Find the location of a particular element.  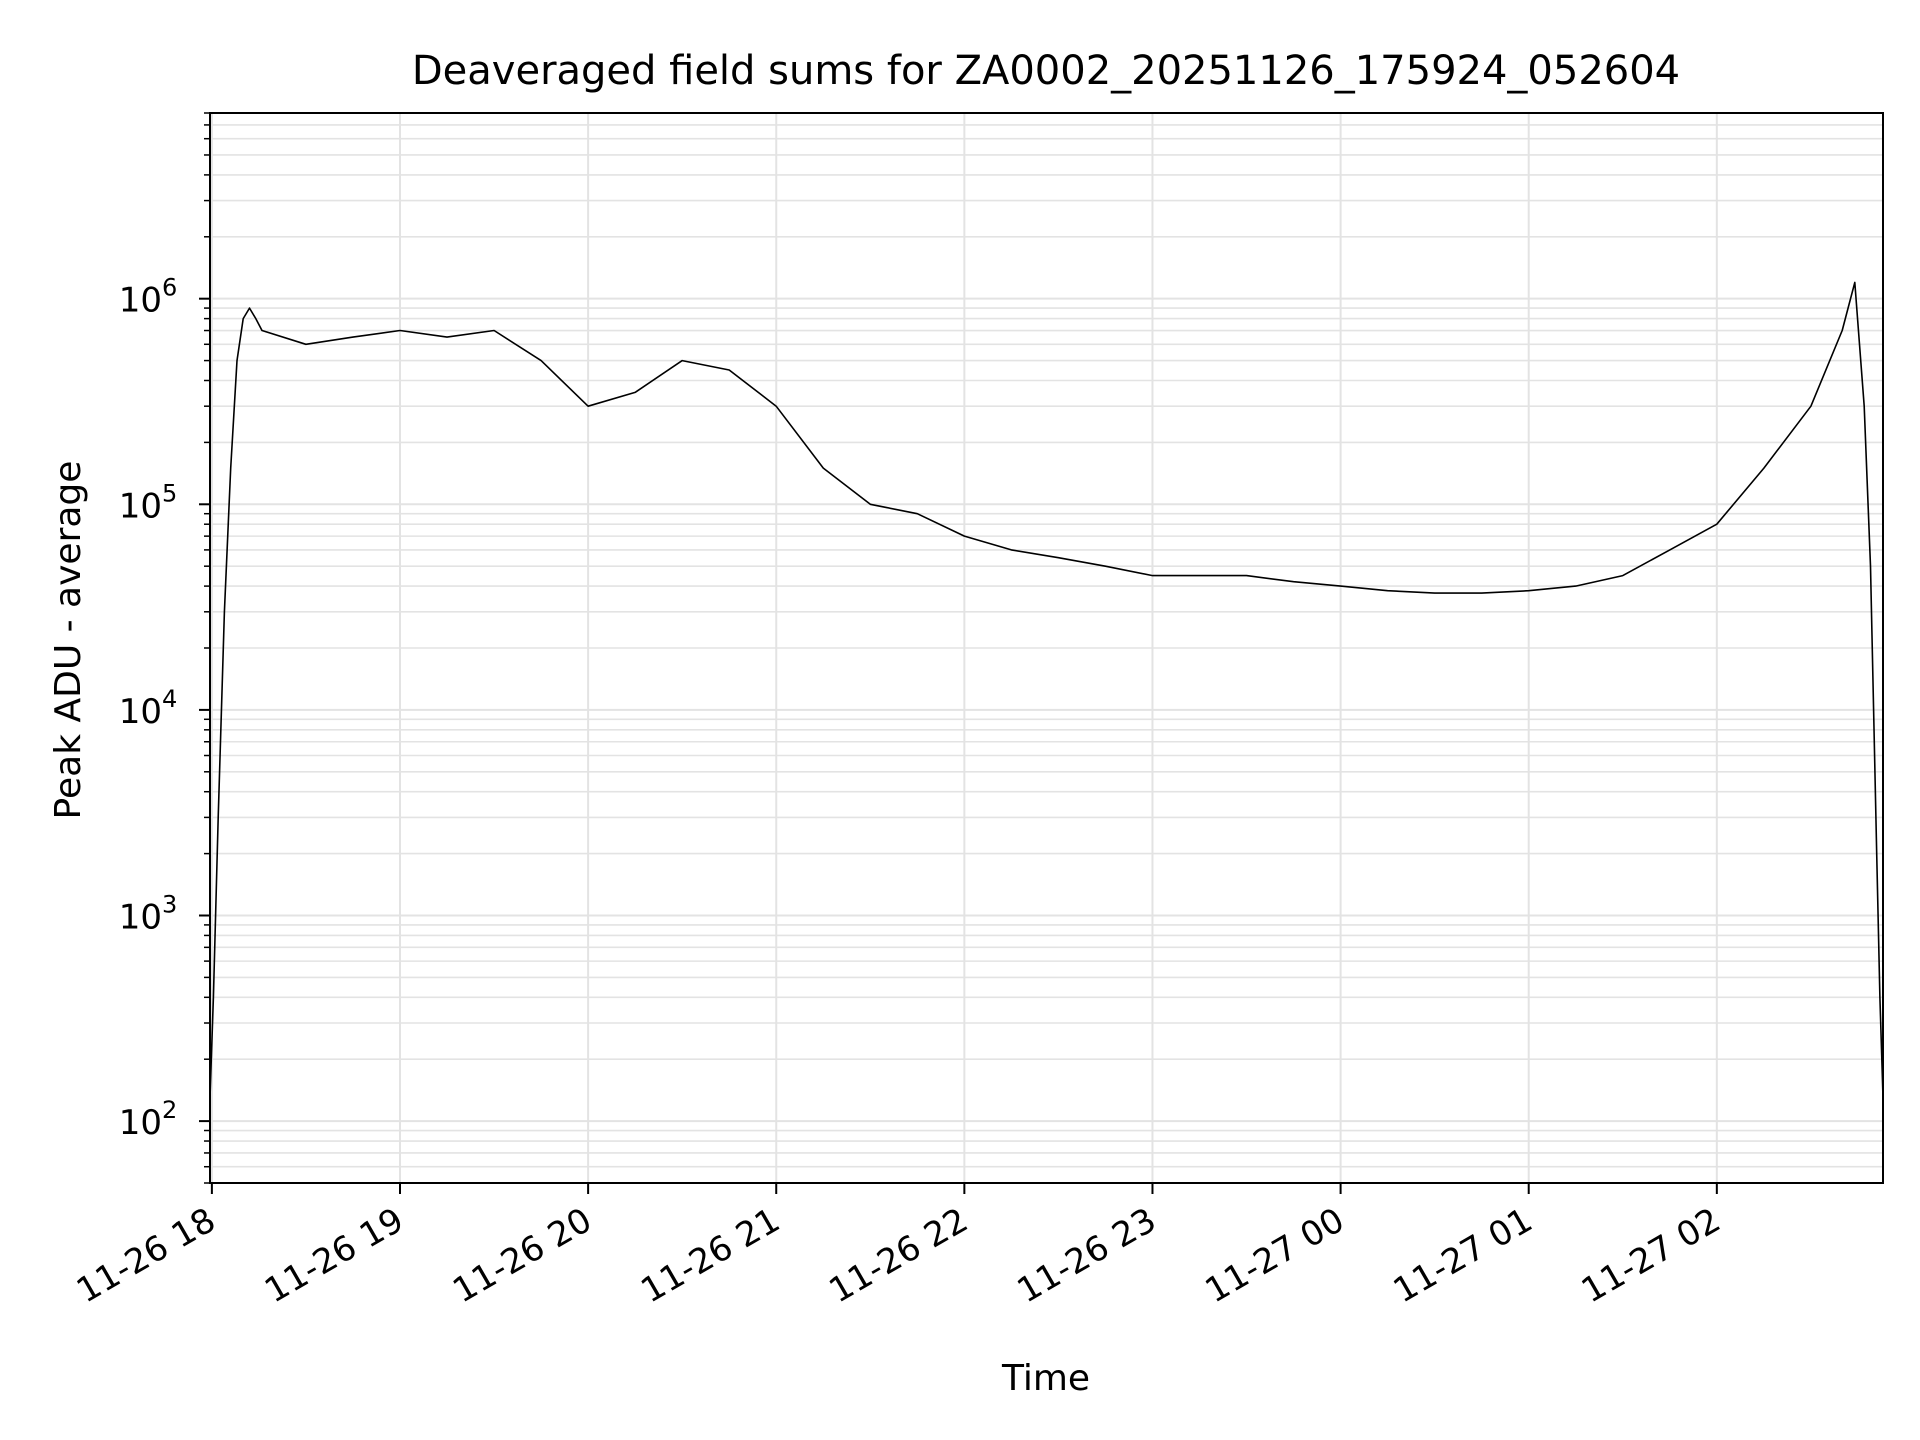

y-tick-label: 10² is located at coordinates (148, 1119).